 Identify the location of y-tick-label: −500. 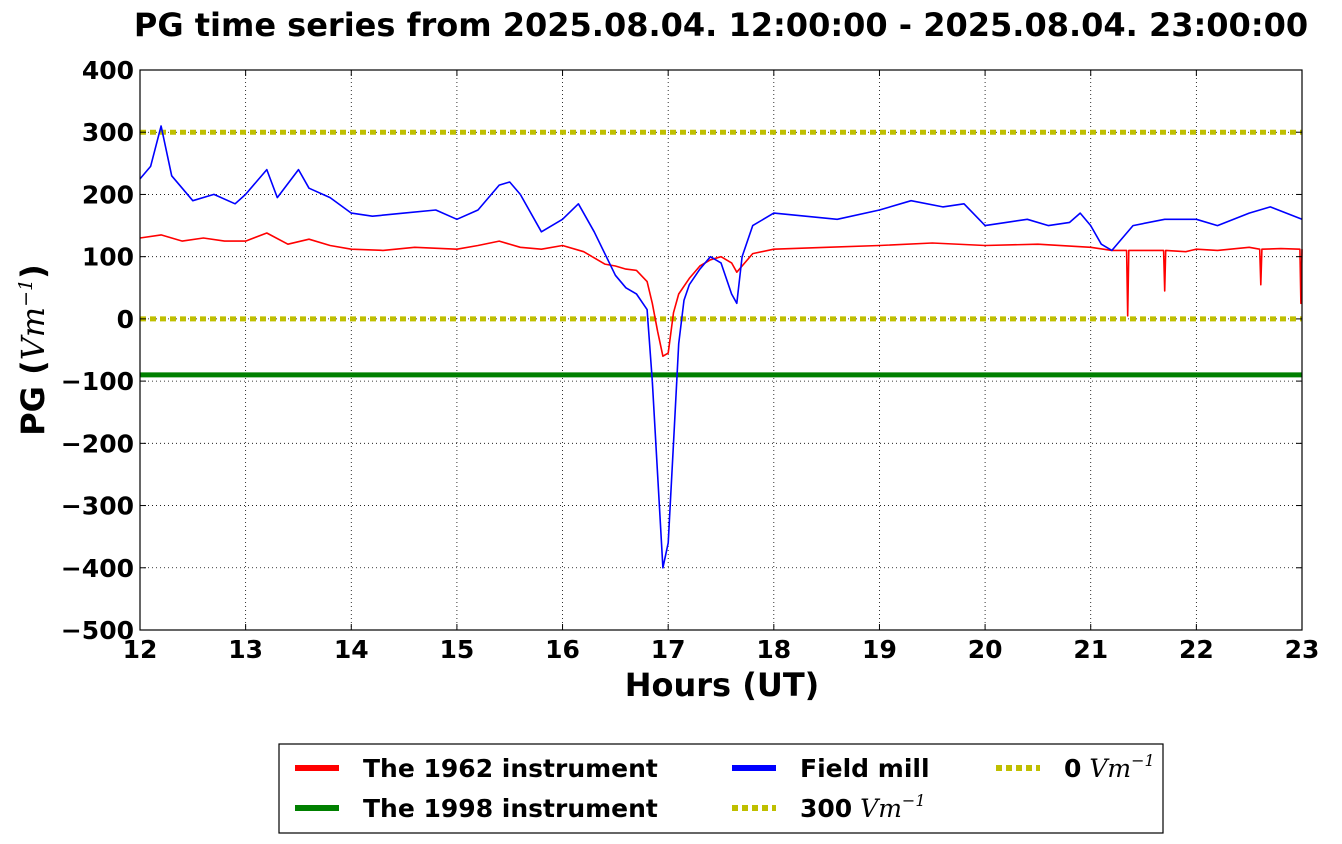
(97, 630).